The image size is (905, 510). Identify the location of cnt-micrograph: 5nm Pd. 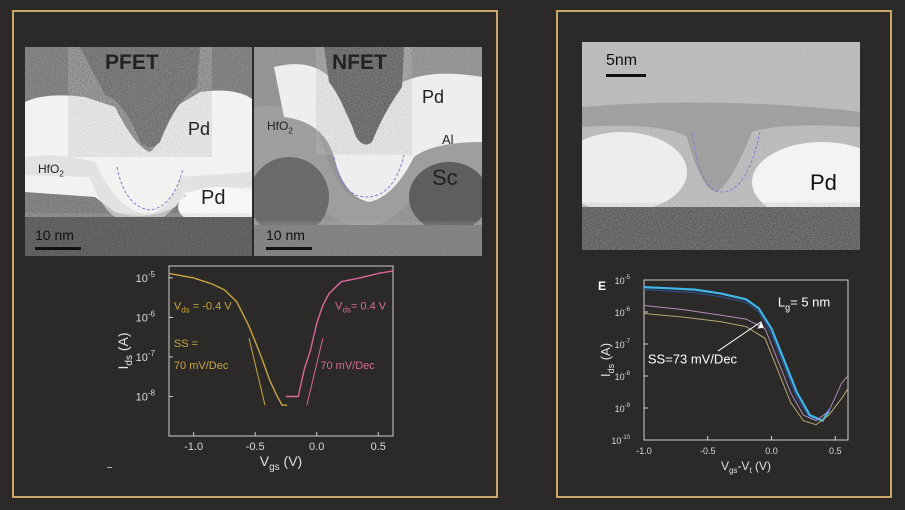
(721, 146).